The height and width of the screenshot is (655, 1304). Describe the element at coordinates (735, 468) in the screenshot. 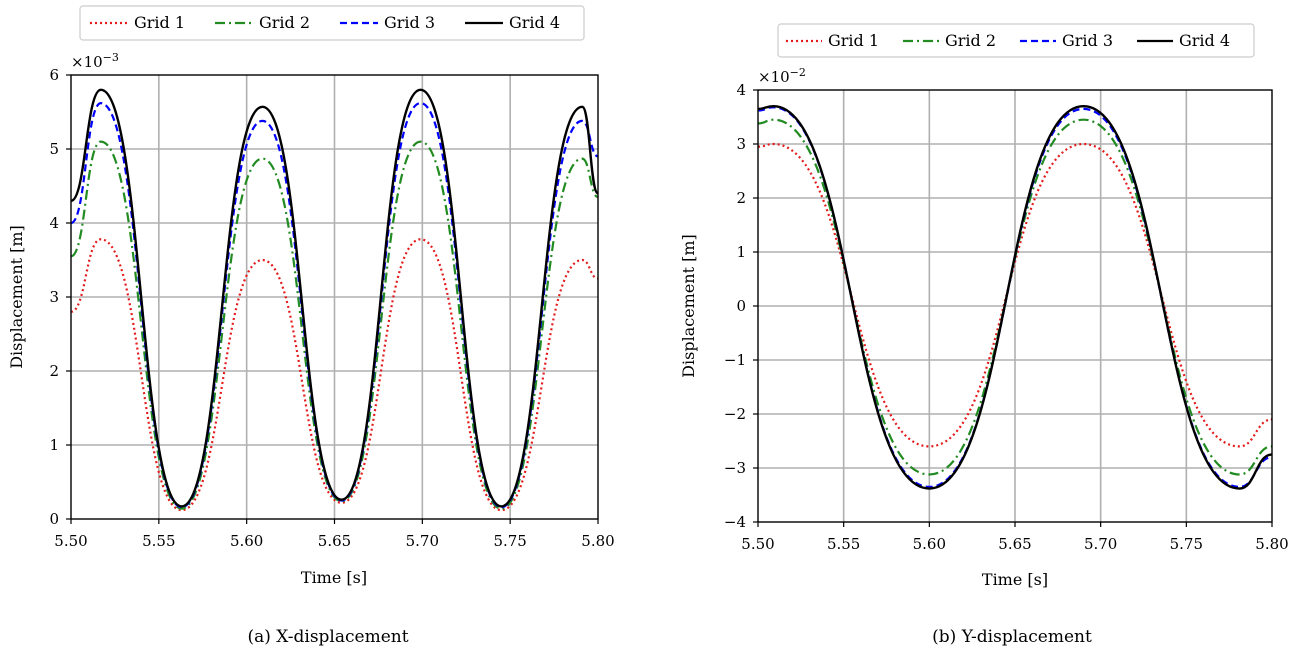

I see `y-tick-label: −3` at that location.